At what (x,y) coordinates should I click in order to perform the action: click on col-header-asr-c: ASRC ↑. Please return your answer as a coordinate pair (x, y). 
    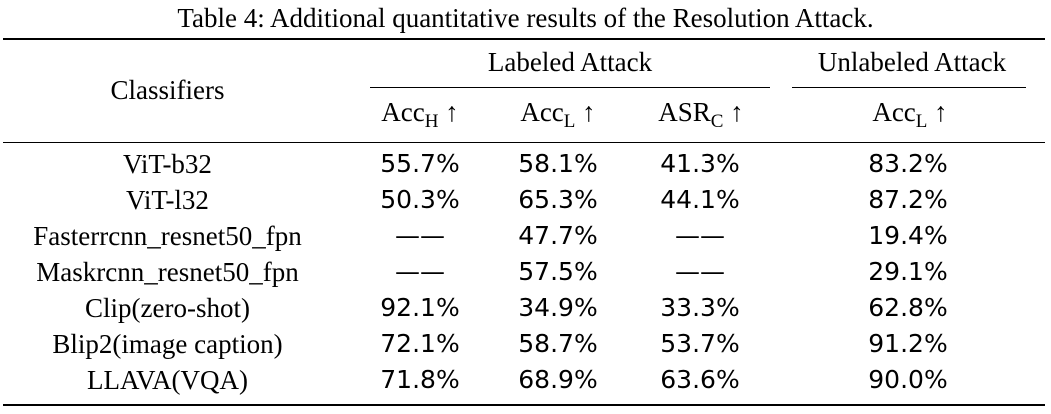
    Looking at the image, I should click on (701, 114).